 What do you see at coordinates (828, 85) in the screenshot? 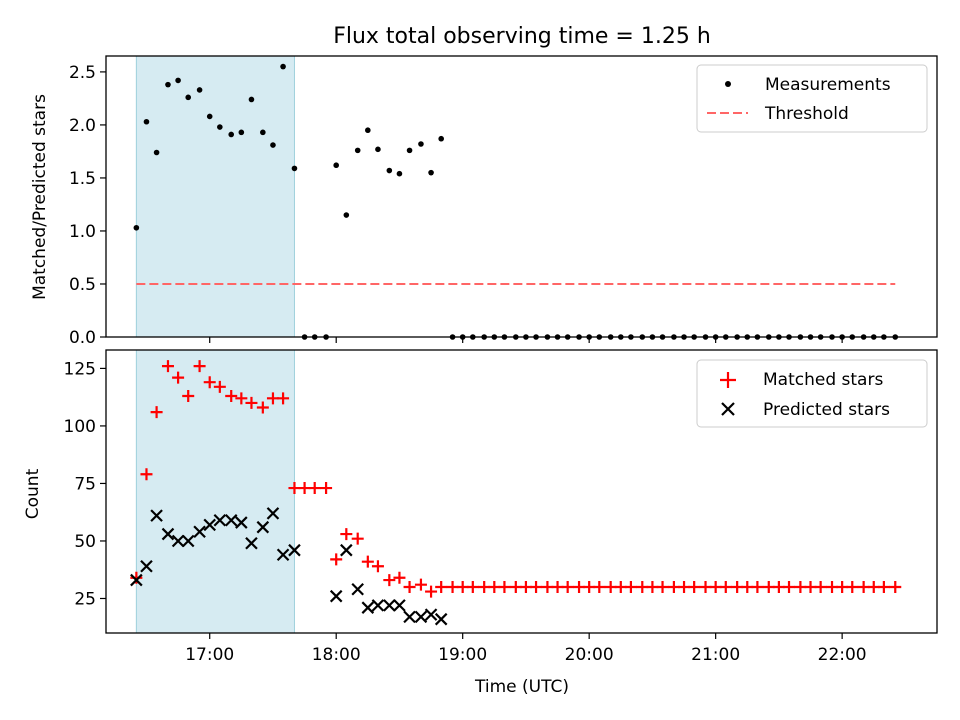
I see `legend-measurements-label: Measurements` at bounding box center [828, 85].